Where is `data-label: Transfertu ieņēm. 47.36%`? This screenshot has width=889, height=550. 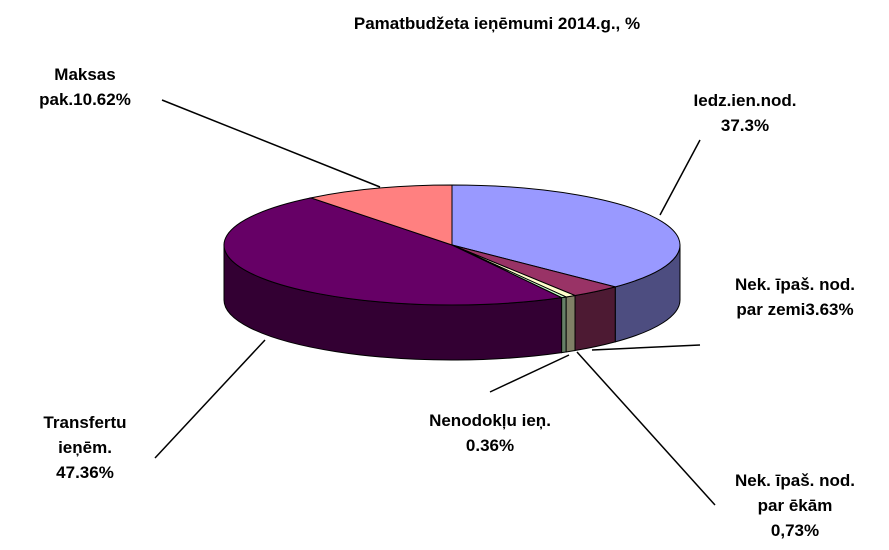
data-label: Transfertu ieņēm. 47.36% is located at coordinates (85, 447).